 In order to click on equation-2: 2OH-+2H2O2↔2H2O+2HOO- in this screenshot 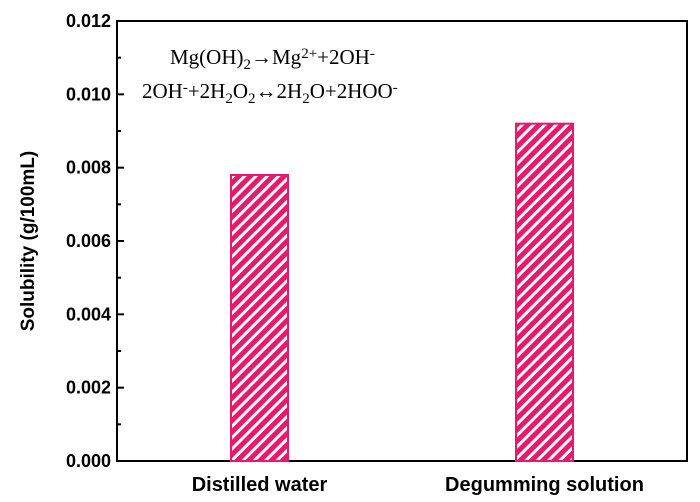, I will do `click(270, 93)`.